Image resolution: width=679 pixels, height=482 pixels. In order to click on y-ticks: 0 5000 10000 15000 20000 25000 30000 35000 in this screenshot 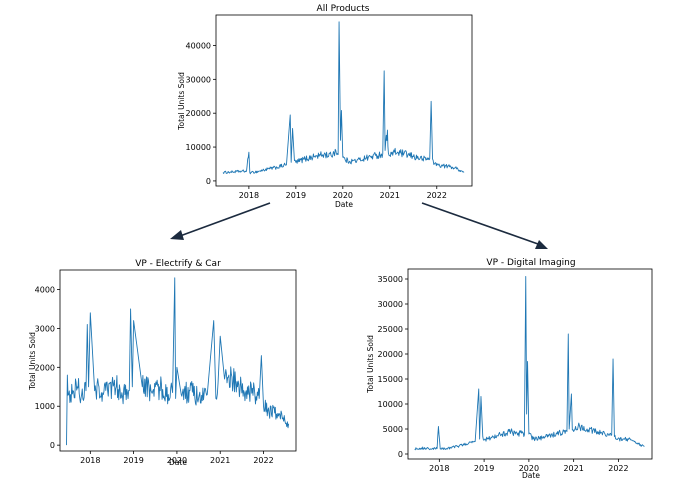, I will do `click(393, 367)`.